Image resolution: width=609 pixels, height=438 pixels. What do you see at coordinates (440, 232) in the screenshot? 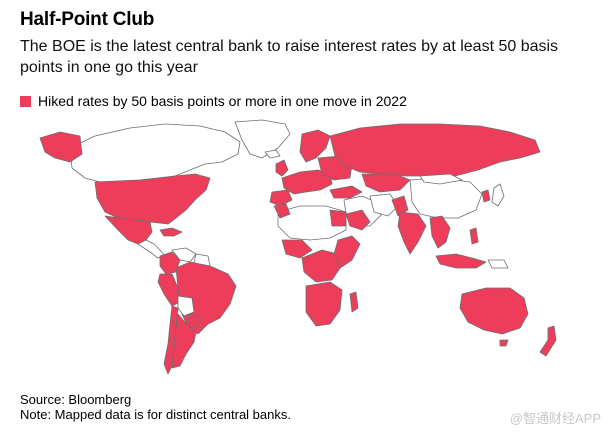
I see `region-se-asia-mainland` at bounding box center [440, 232].